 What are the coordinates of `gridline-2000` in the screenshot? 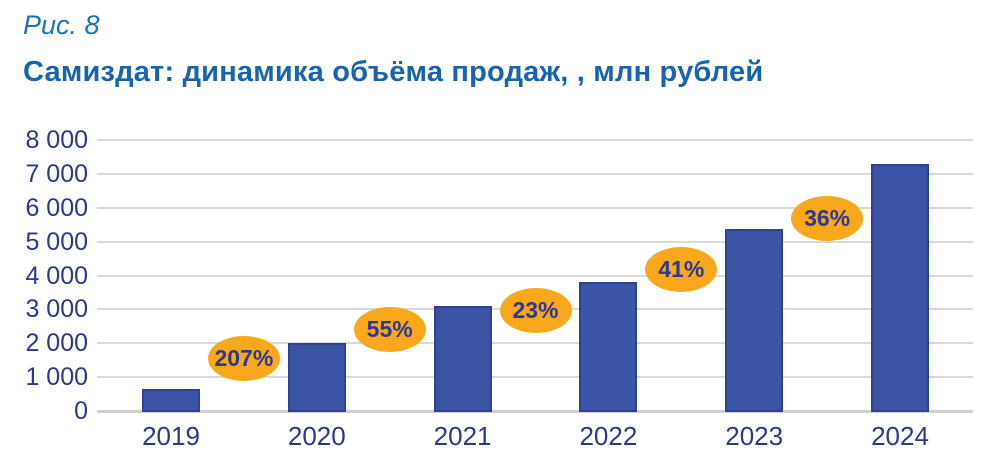 It's located at (535, 343).